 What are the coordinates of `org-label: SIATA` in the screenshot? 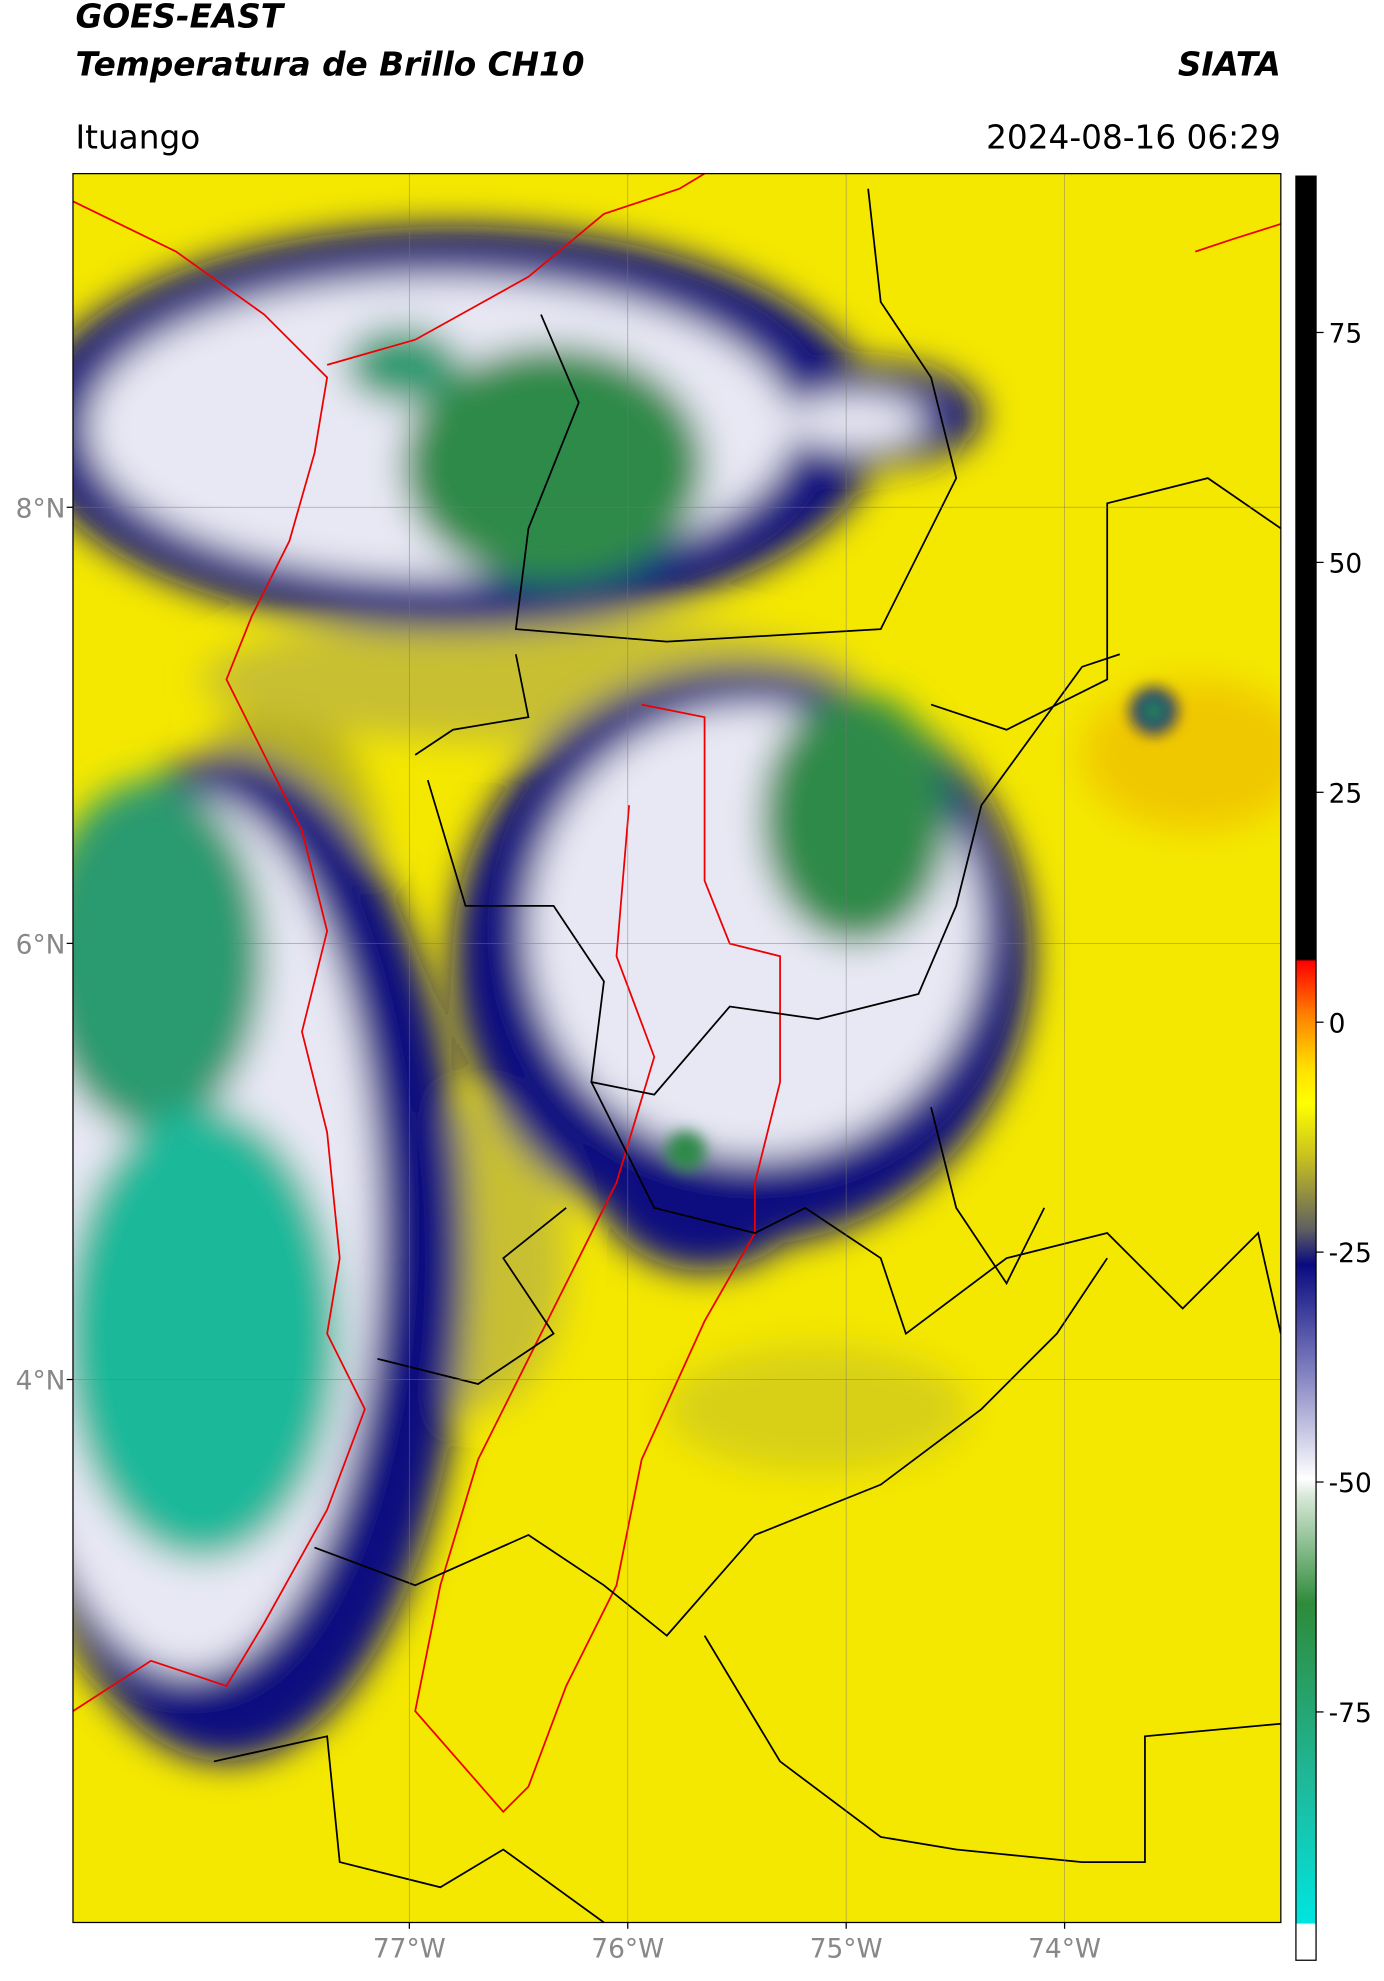 It's located at (1229, 64).